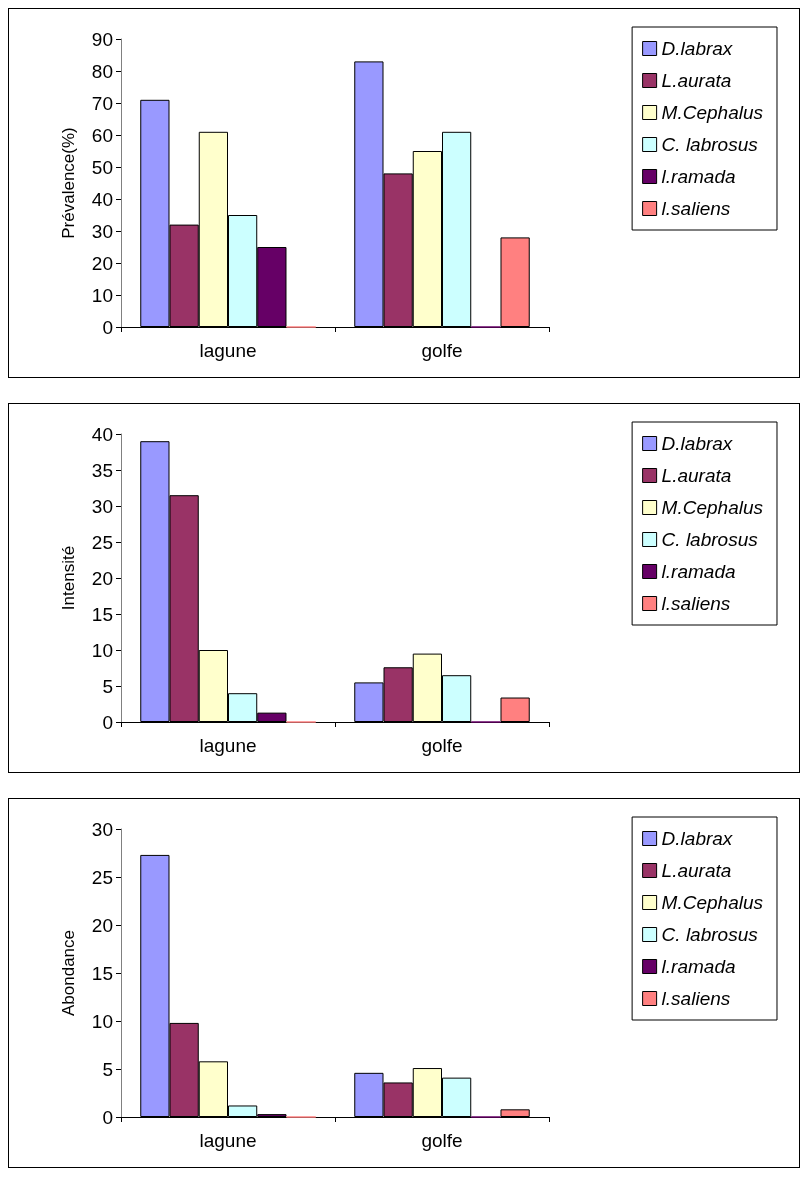  What do you see at coordinates (68, 183) in the screenshot?
I see `y-axis-title: Prévalence(%)` at bounding box center [68, 183].